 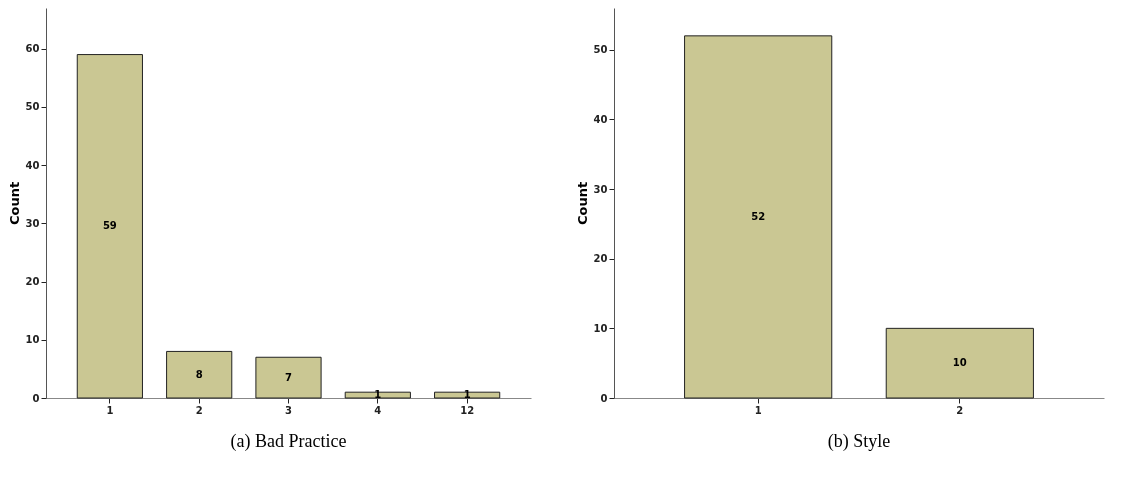 I want to click on data-label: 8, so click(x=199, y=374).